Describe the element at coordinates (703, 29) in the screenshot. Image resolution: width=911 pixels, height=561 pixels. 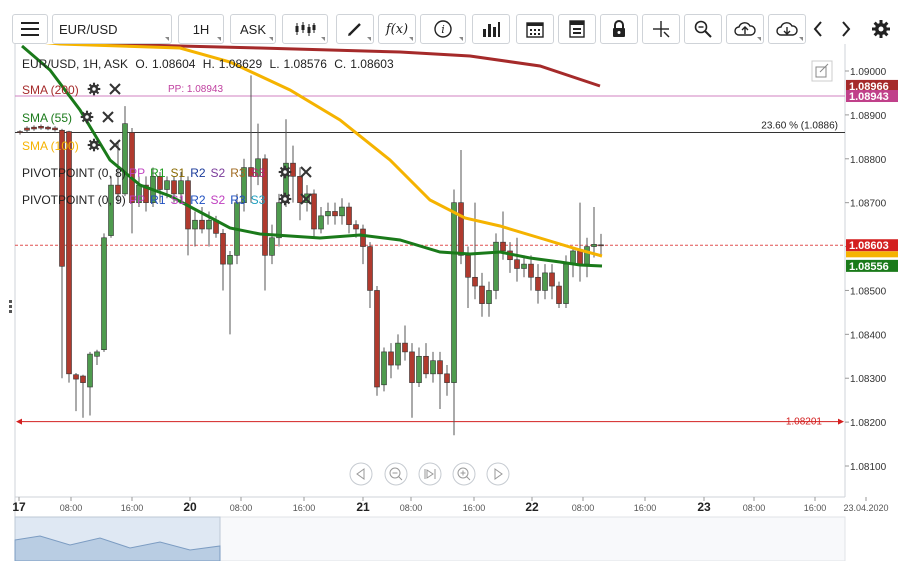
I see `zoom-button` at that location.